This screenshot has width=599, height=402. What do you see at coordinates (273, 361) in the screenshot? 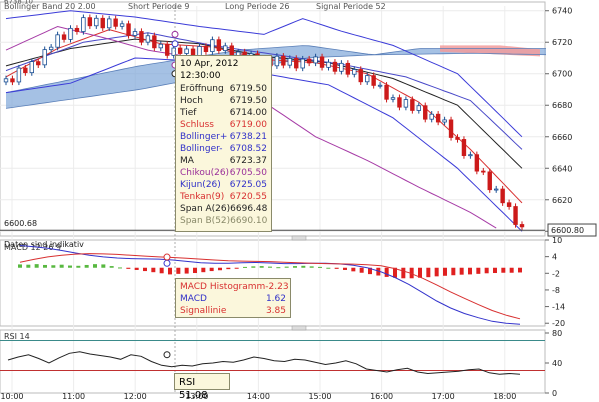
I see `rsi-panel-frame` at bounding box center [273, 361].